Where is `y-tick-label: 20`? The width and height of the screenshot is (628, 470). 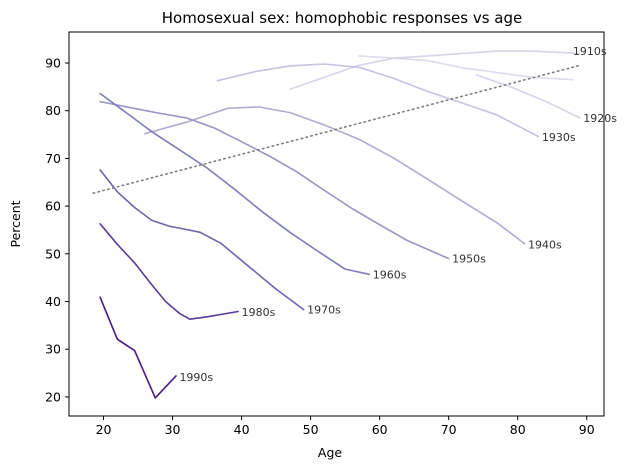
y-tick-label: 20 is located at coordinates (53, 396).